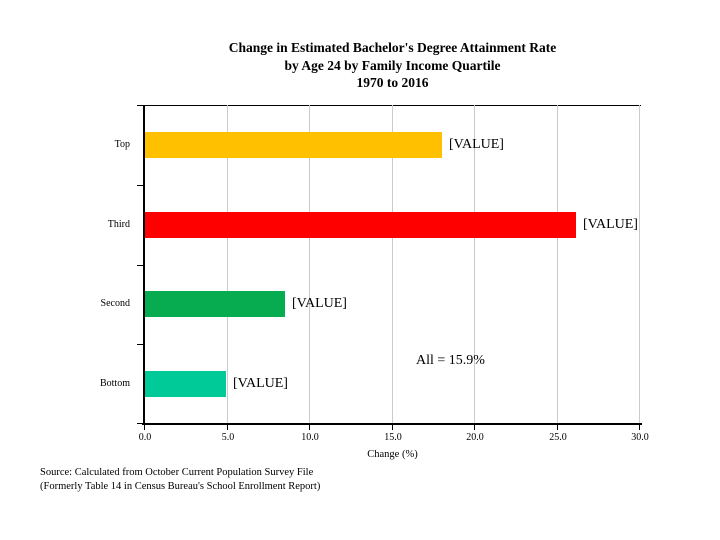  Describe the element at coordinates (293, 144) in the screenshot. I see `bar-top` at that location.